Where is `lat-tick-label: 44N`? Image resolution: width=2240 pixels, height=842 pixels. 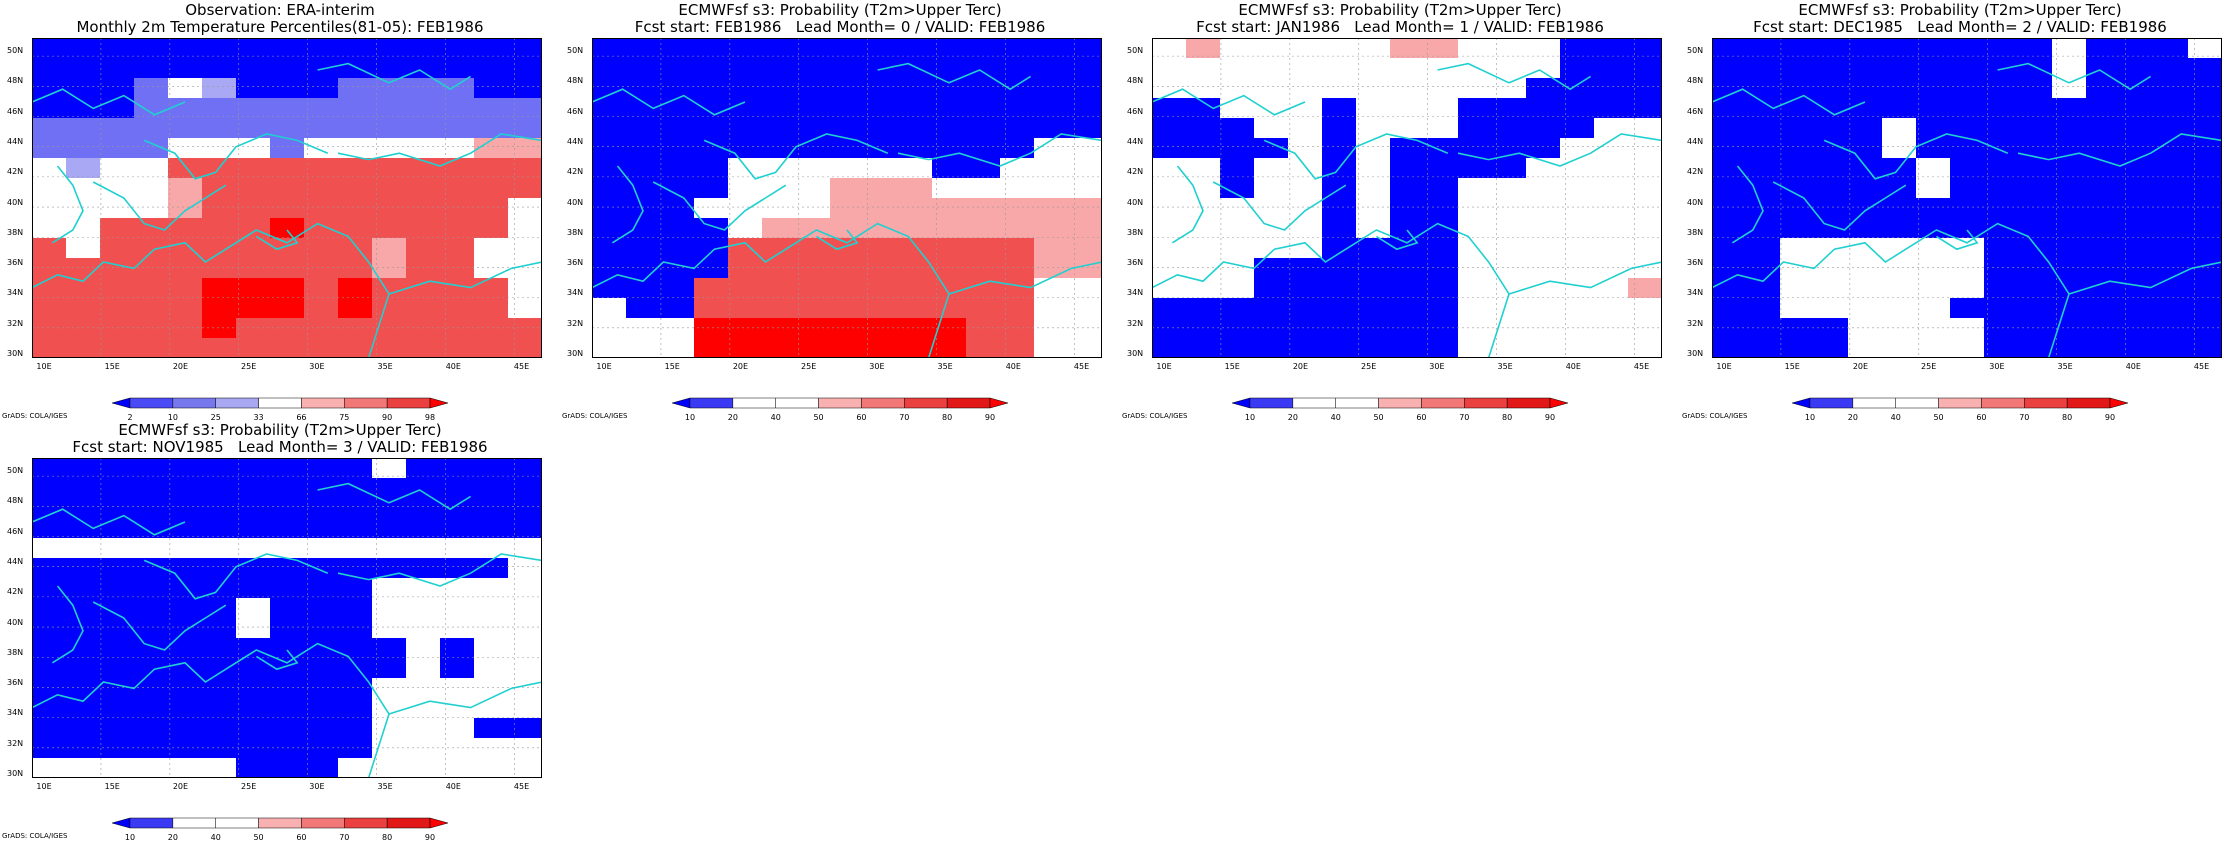 lat-tick-label: 44N is located at coordinates (15, 141).